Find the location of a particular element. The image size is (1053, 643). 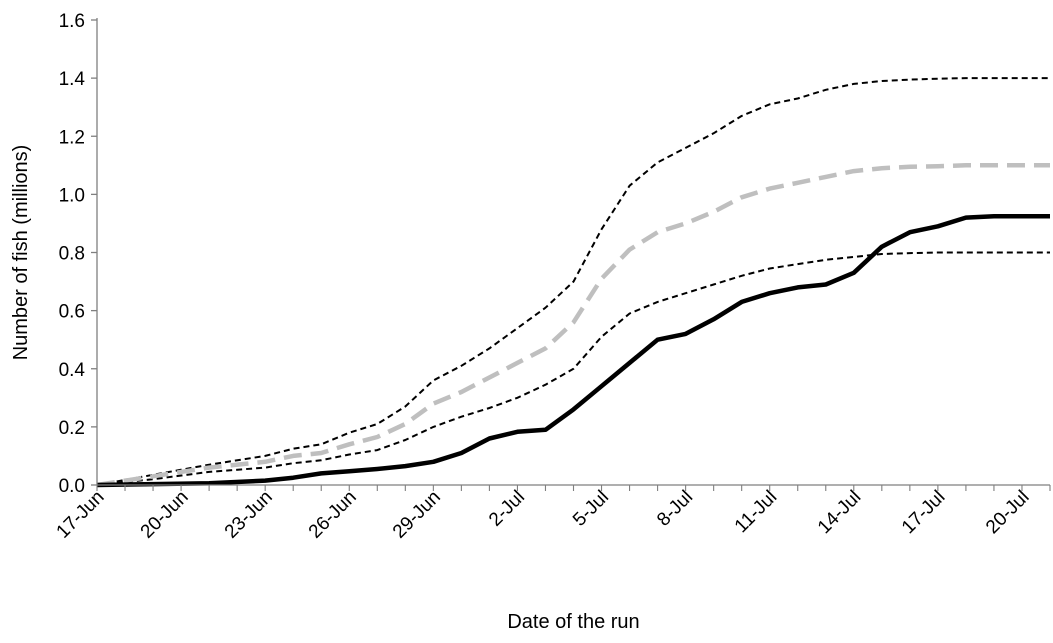

x-tick-label: 11-Jul is located at coordinates (756, 512).